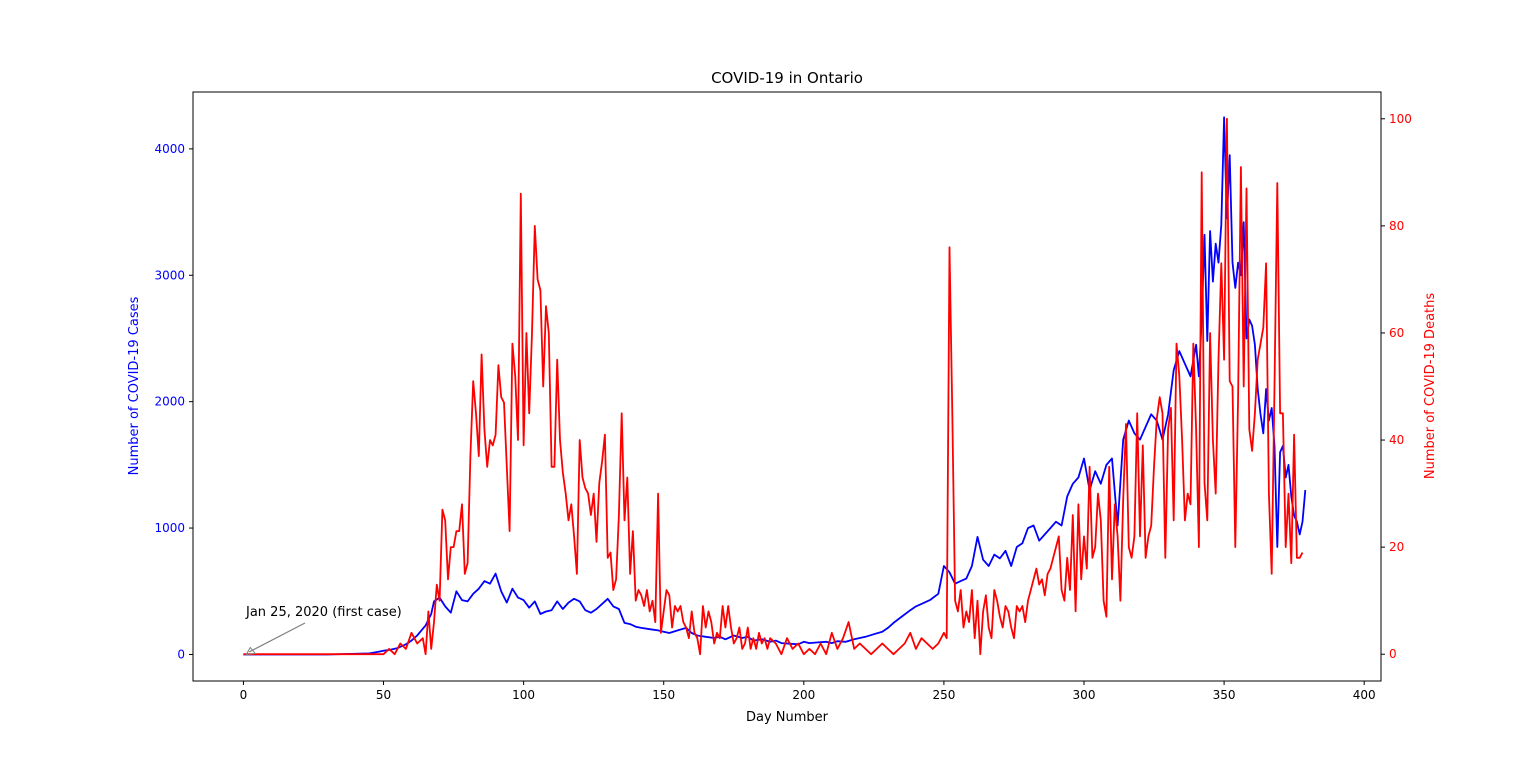 The height and width of the screenshot is (770, 1536). Describe the element at coordinates (169, 402) in the screenshot. I see `y-left-tick-label: 2000` at that location.